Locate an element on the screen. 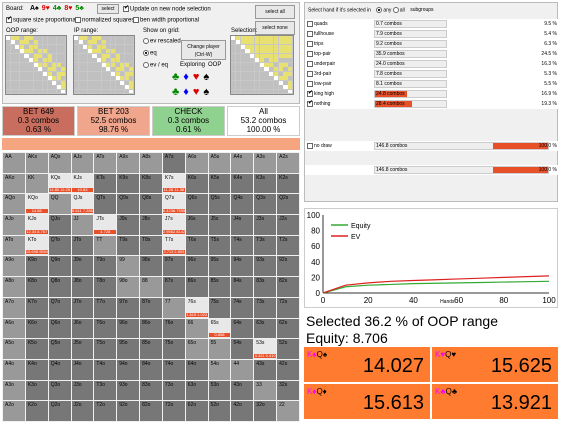 The image size is (563, 423). hand-cell: J3s is located at coordinates (265, 225).